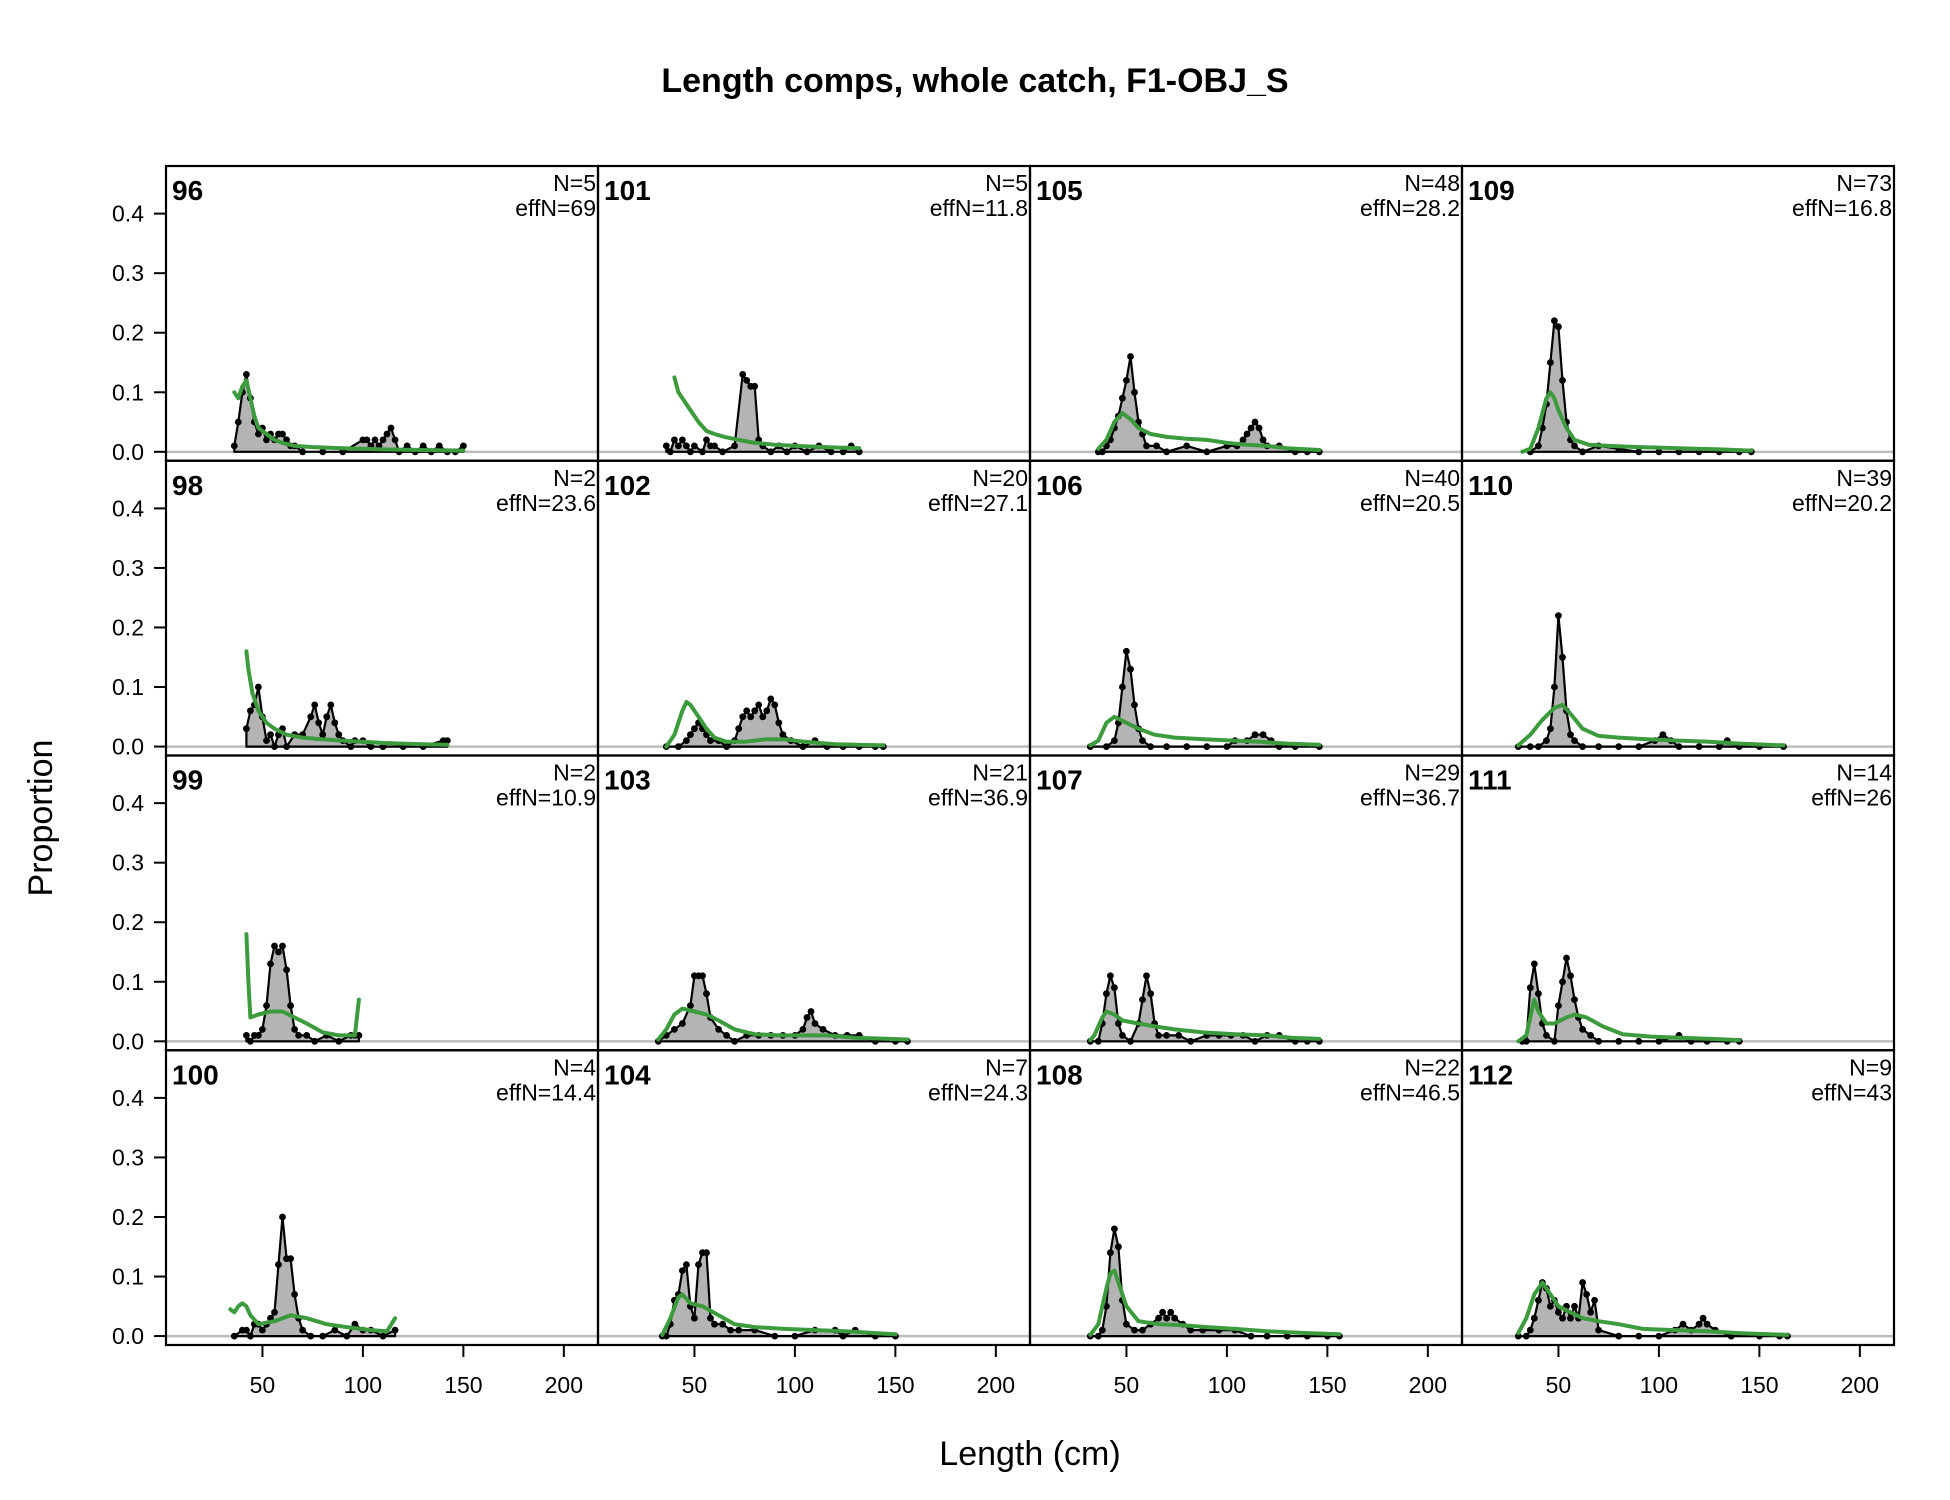  Describe the element at coordinates (128, 747) in the screenshot. I see `y-tick-label: 0.0` at that location.